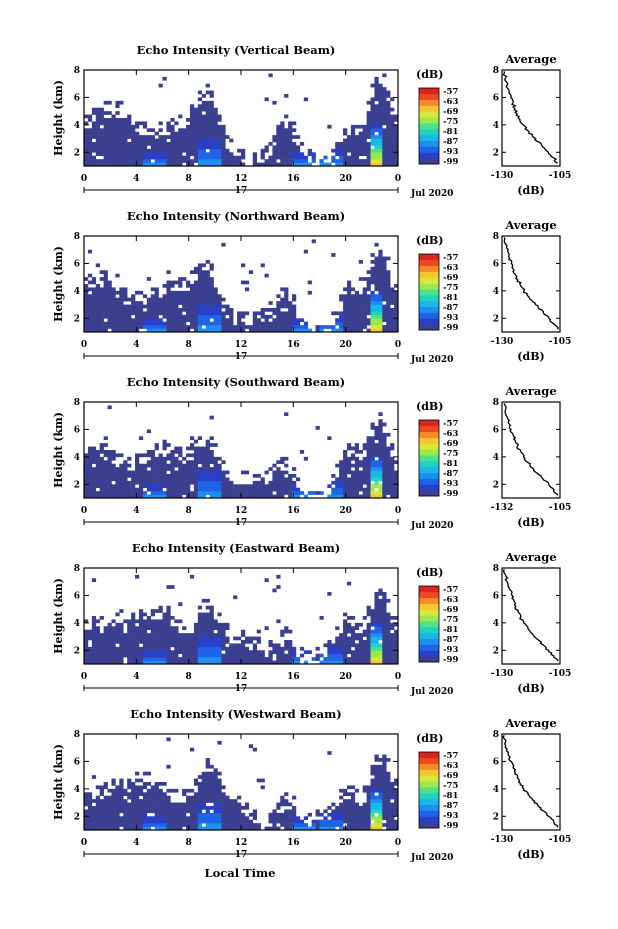  Describe the element at coordinates (77, 237) in the screenshot. I see `y-tick-label: 8` at that location.